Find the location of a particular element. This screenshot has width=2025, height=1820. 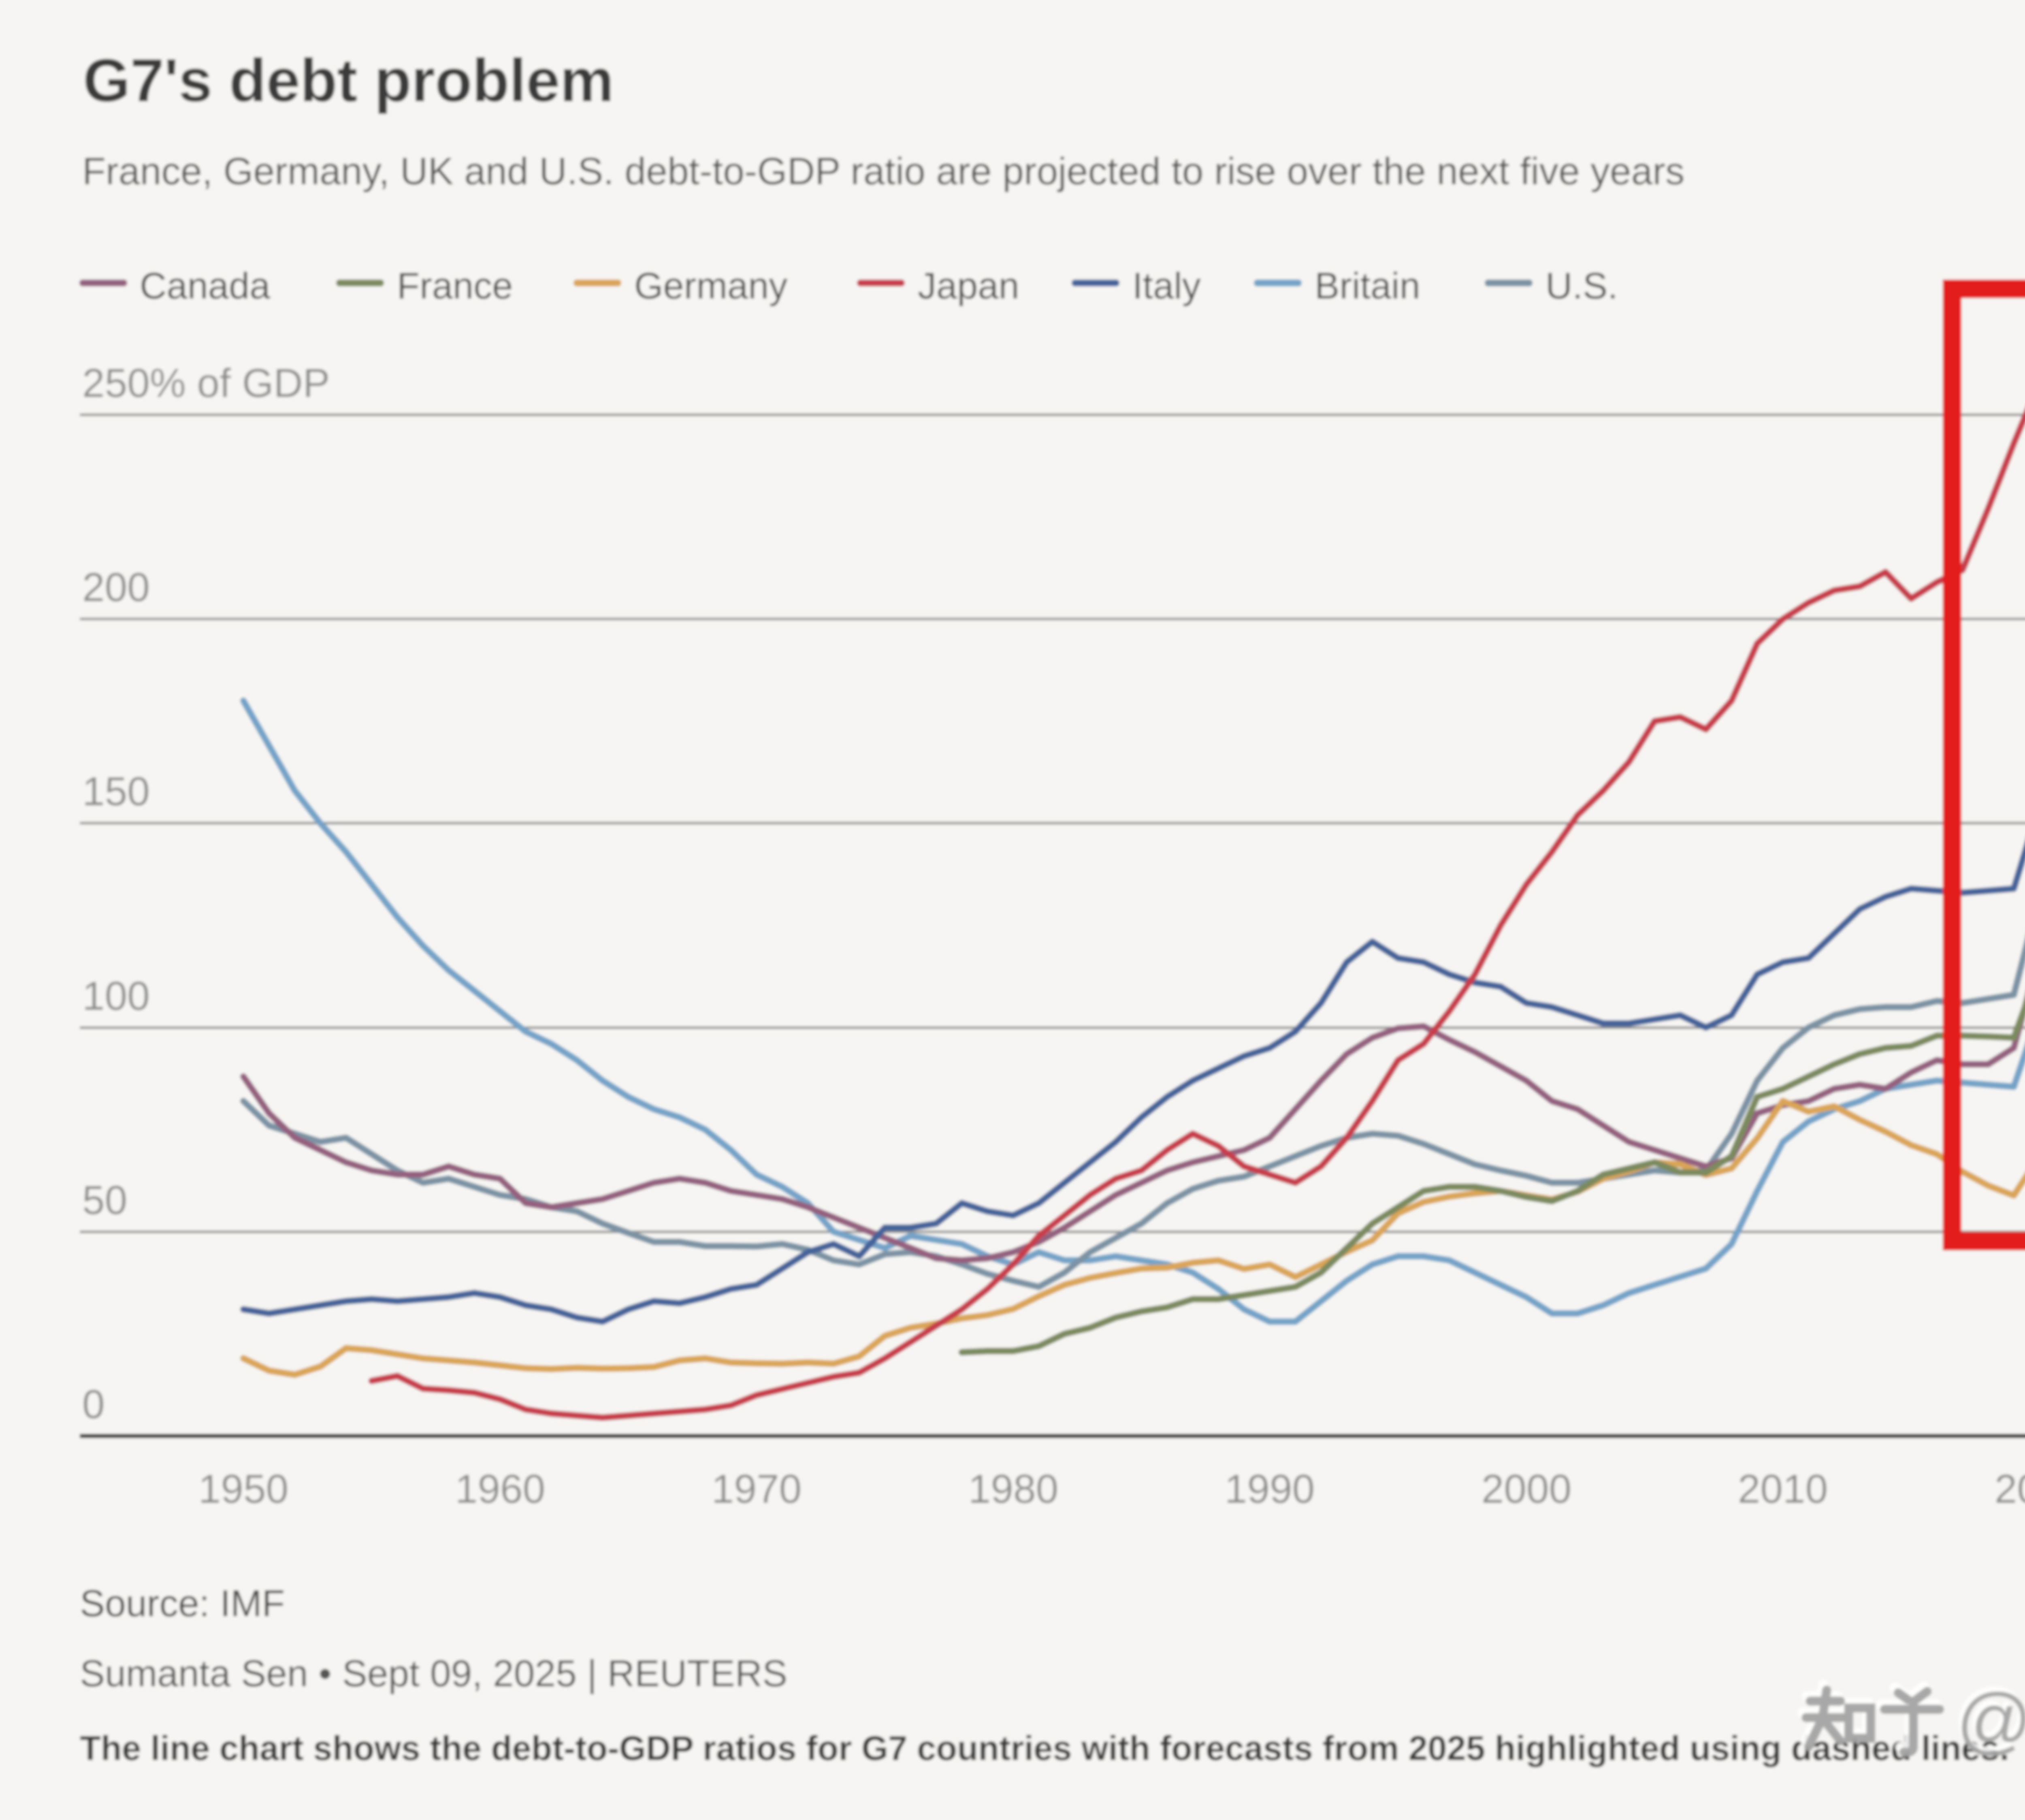

svg-text: 1970 is located at coordinates (756, 1489).